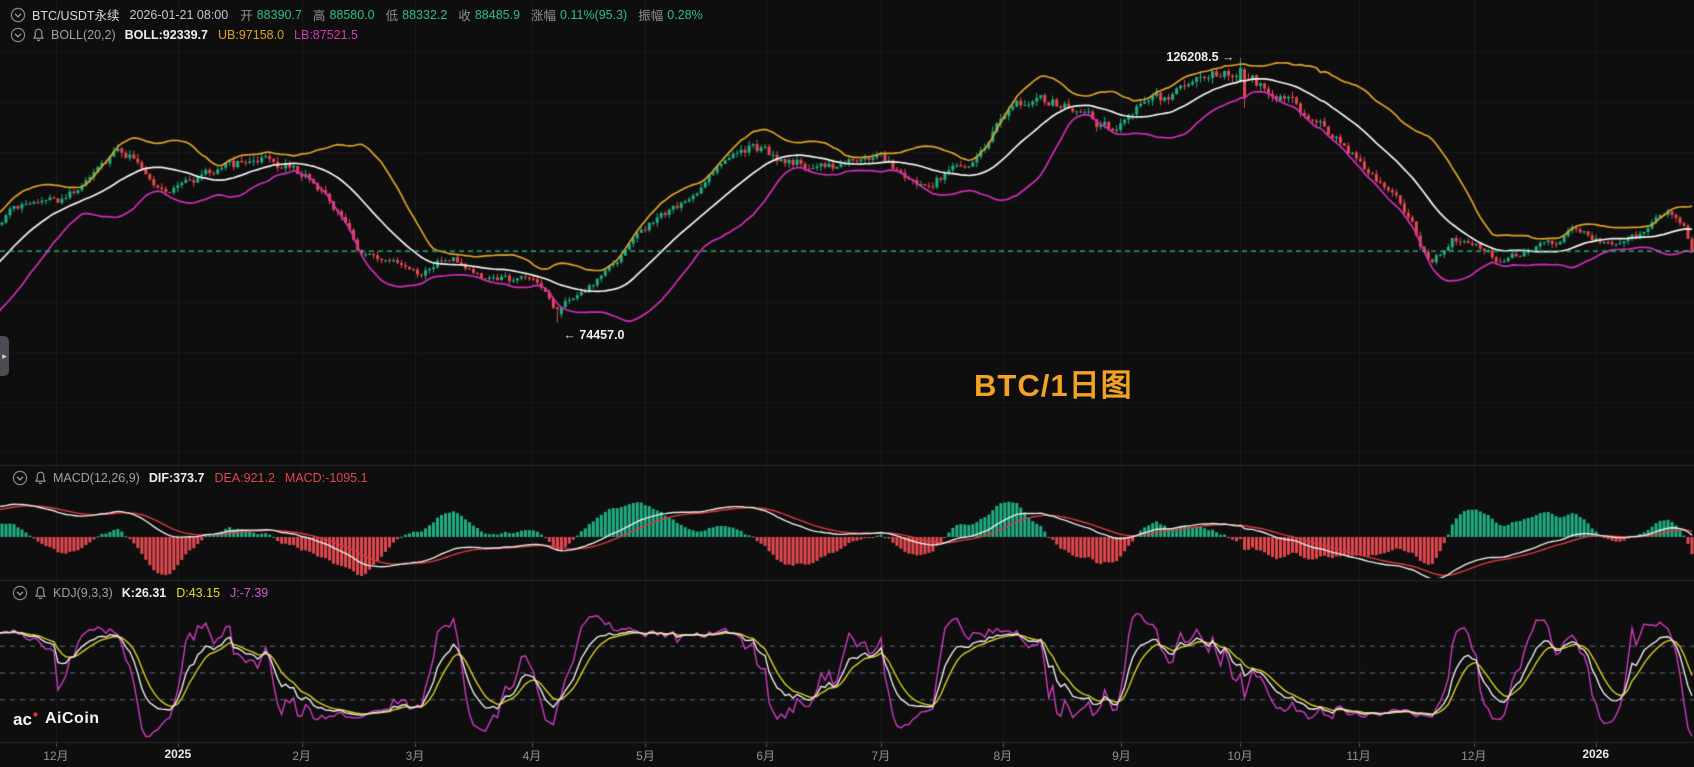  What do you see at coordinates (847, 756) in the screenshot?
I see `time-axis: 12月 2025 2月 3月 4月 5月 6月 7月 8月 9月 10月 11月 12月 2026` at bounding box center [847, 756].